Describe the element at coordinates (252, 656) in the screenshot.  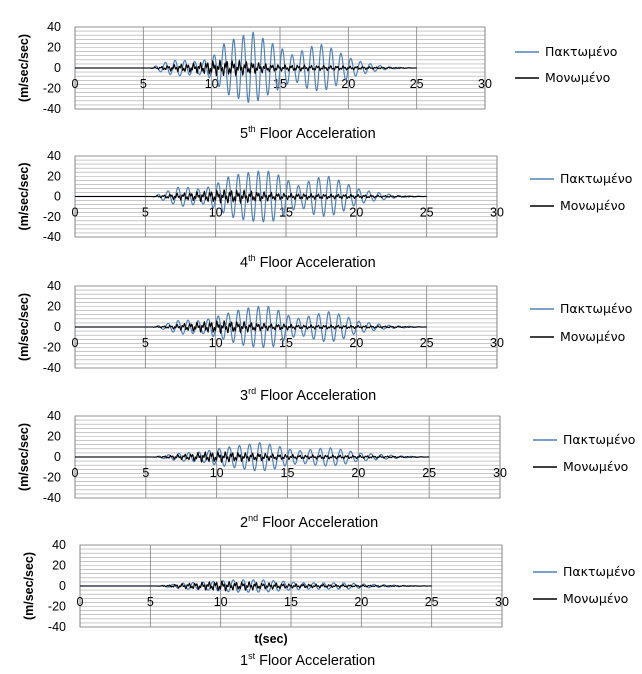
I see `caption-ordinal-suffix: st` at that location.